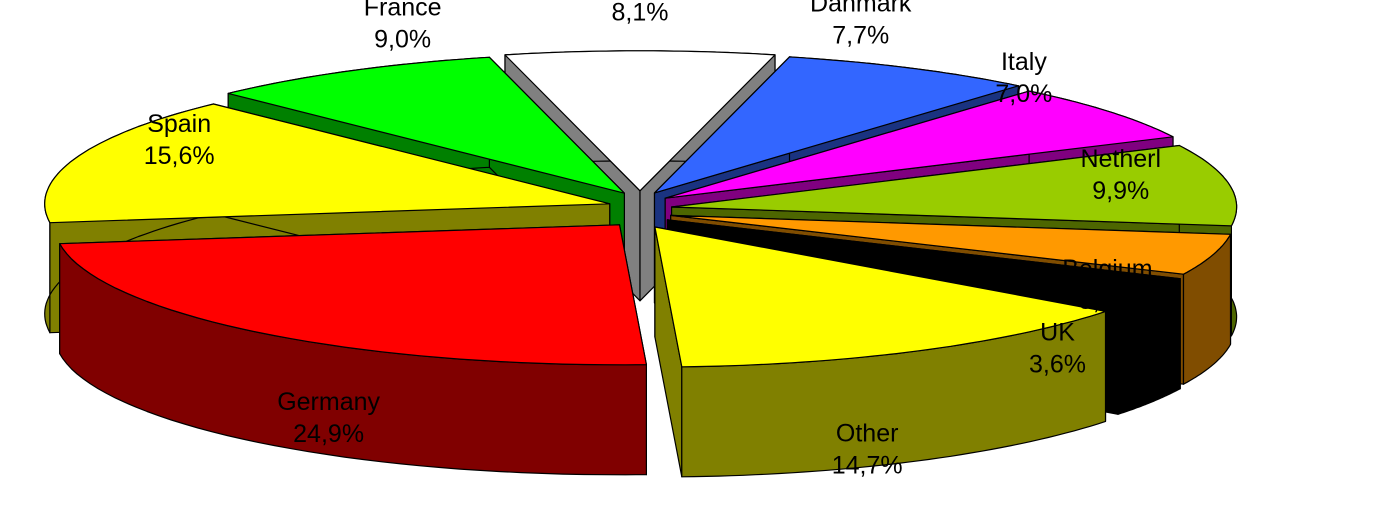  I want to click on slice-value-label: 14,7%, so click(867, 465).